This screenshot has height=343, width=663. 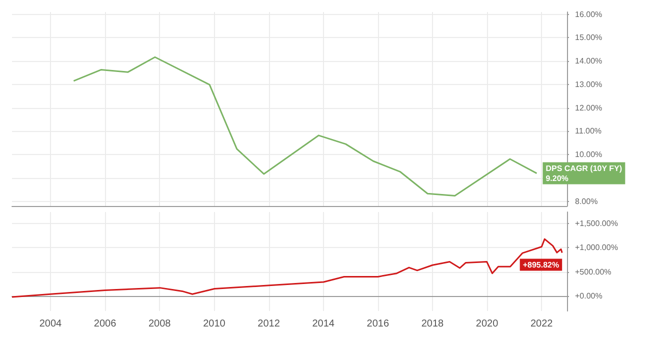 I want to click on x-tick-label: 2010, so click(x=214, y=324).